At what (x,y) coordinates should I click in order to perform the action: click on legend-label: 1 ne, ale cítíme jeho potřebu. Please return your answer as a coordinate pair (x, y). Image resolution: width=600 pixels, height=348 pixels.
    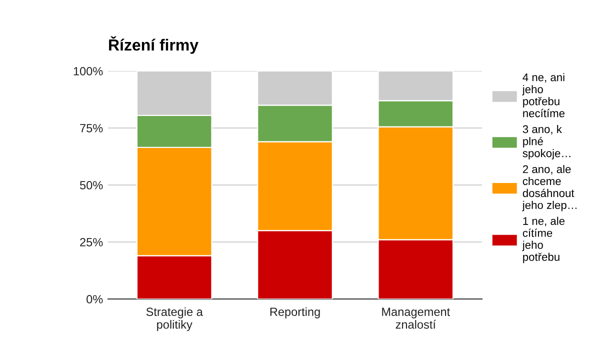
    Looking at the image, I should click on (543, 240).